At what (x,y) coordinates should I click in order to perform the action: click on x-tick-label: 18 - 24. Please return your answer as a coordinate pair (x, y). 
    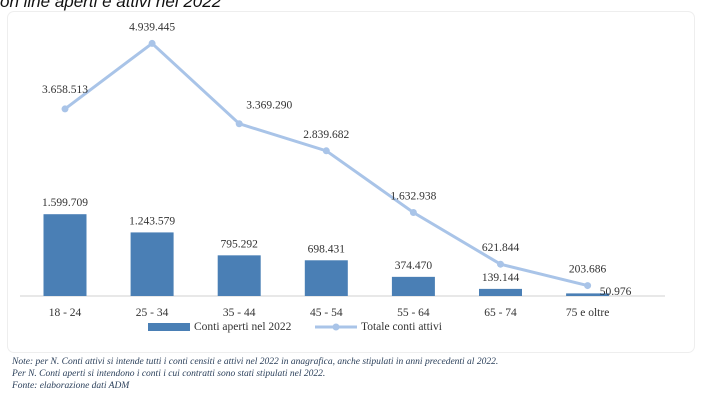
    Looking at the image, I should click on (65, 313).